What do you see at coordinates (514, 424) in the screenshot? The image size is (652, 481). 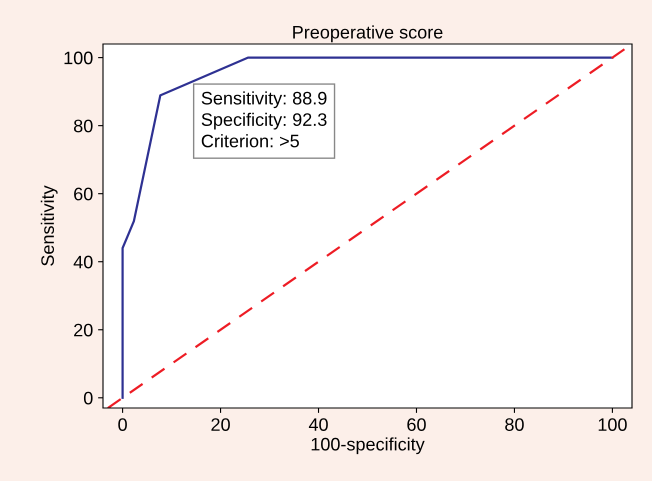 I see `x-tick-label: 80` at bounding box center [514, 424].